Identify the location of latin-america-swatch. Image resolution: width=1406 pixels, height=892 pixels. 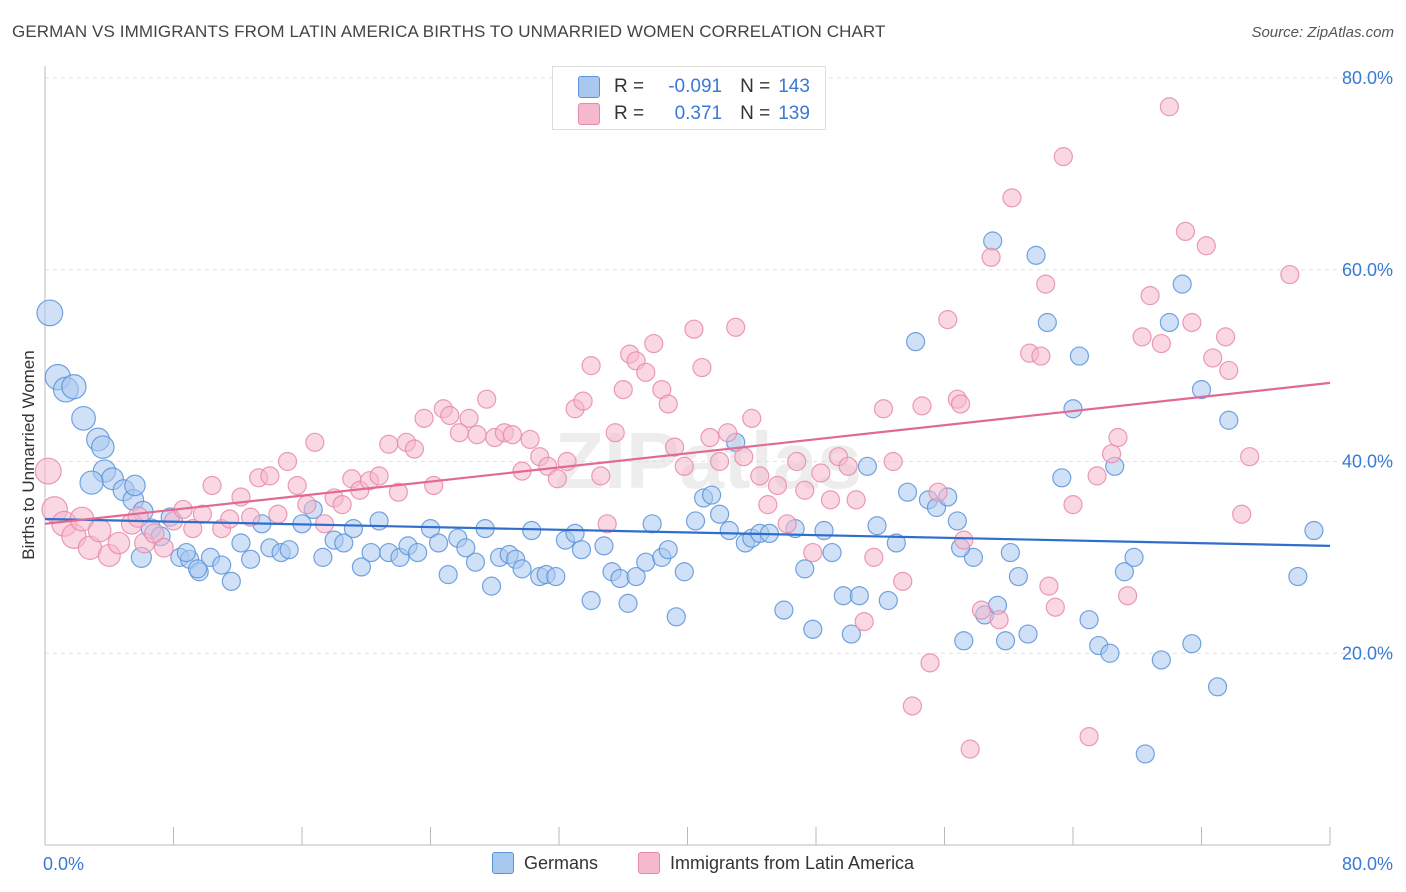
(589, 114).